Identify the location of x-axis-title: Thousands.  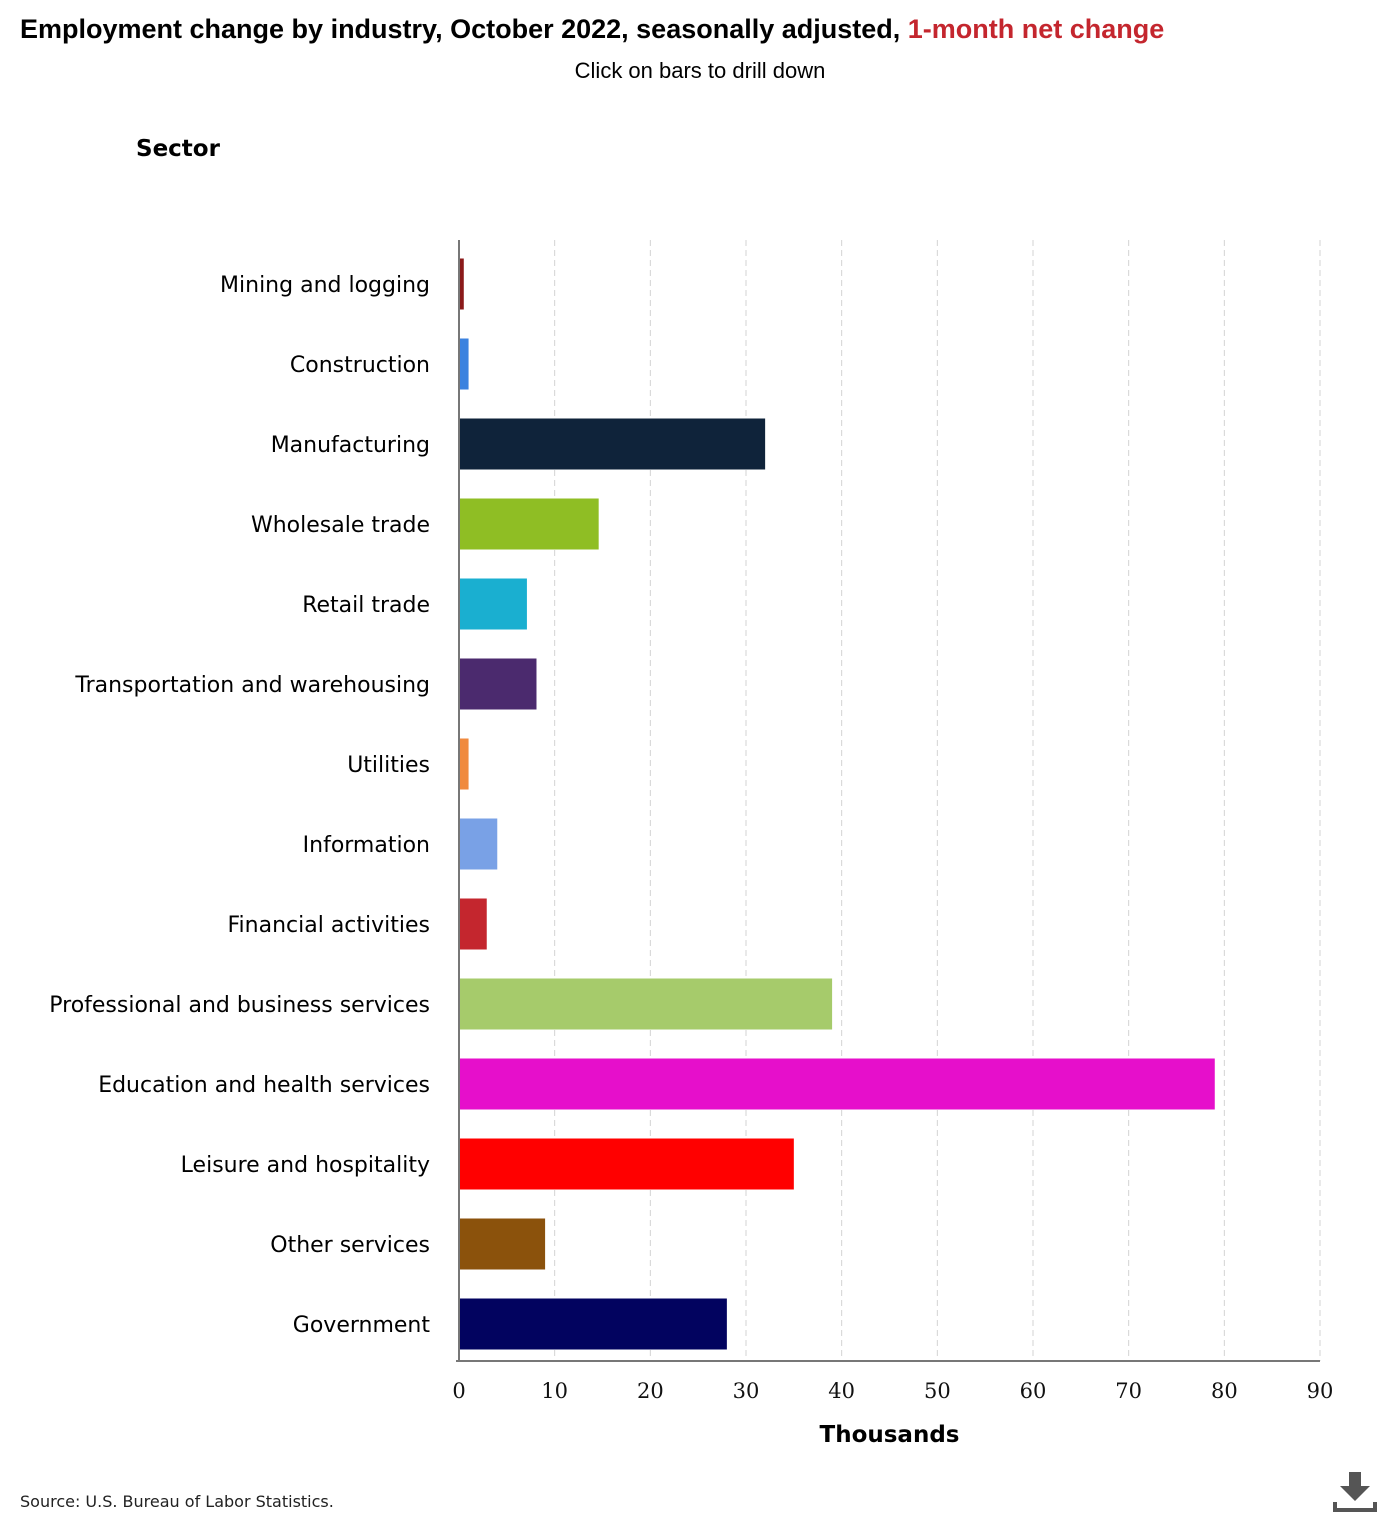
(890, 1435).